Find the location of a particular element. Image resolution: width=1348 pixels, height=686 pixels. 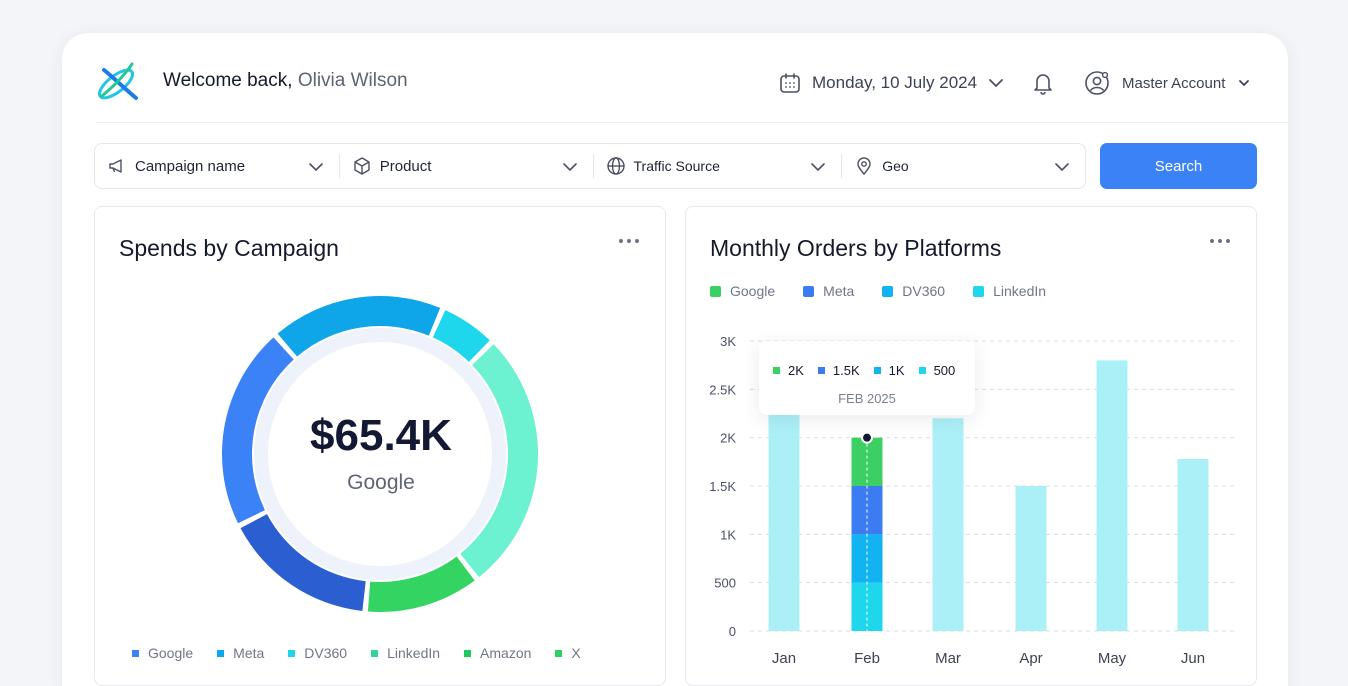

legend-label: Amazon is located at coordinates (506, 653).